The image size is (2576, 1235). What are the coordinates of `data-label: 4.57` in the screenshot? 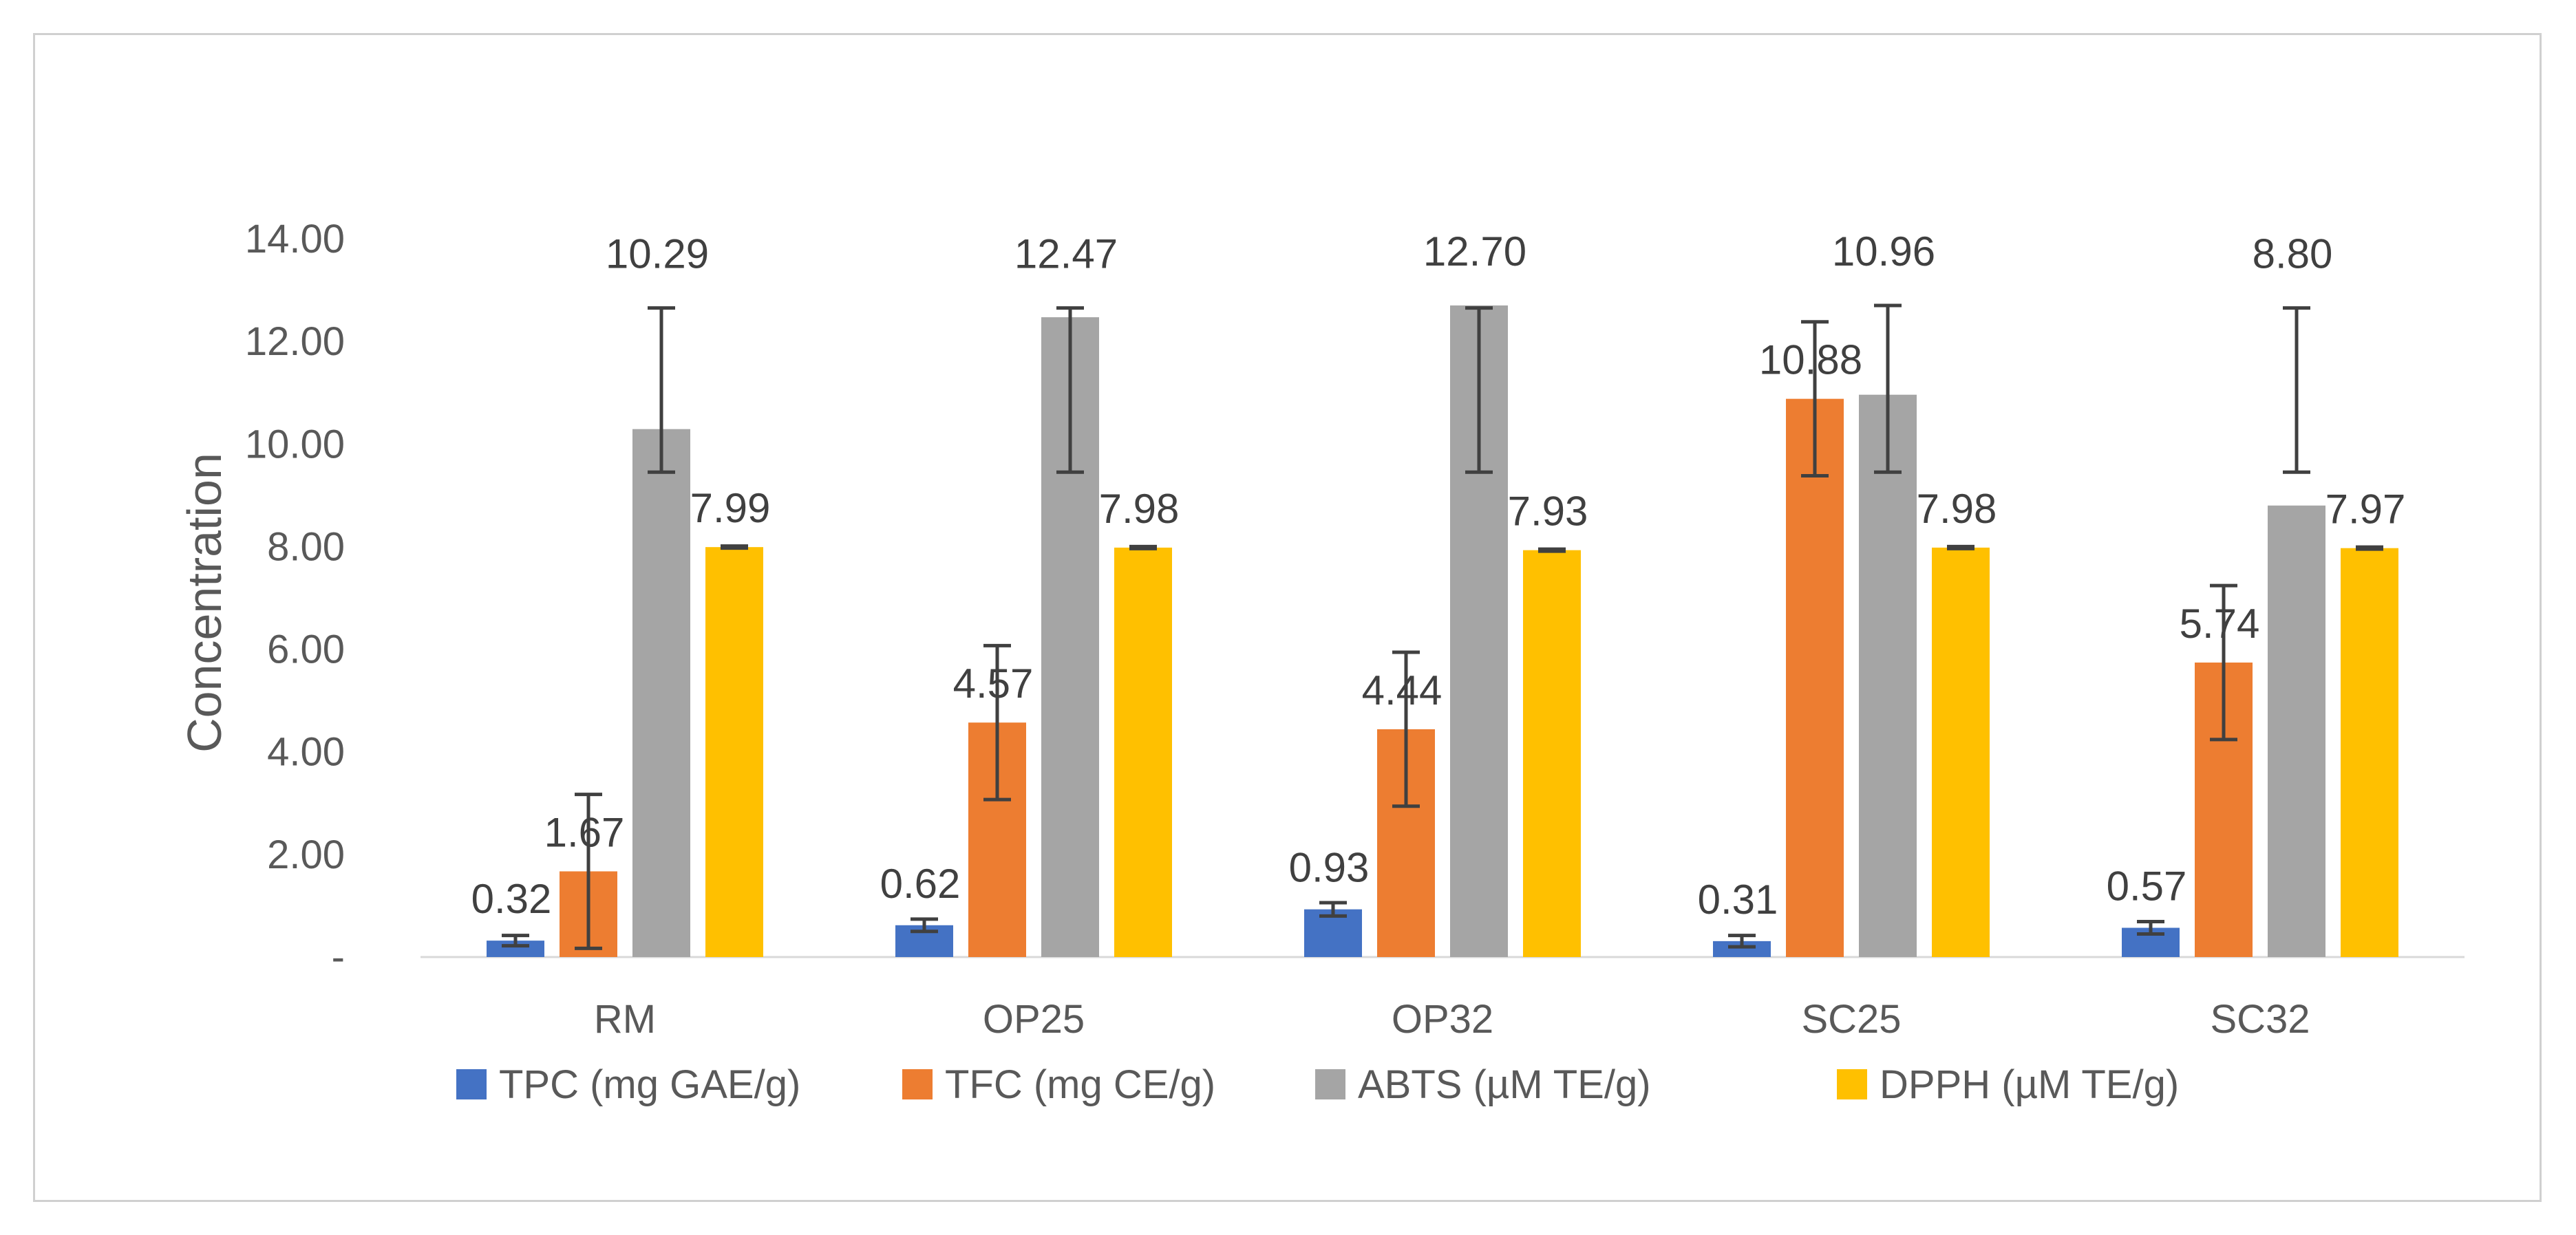 It's located at (993, 684).